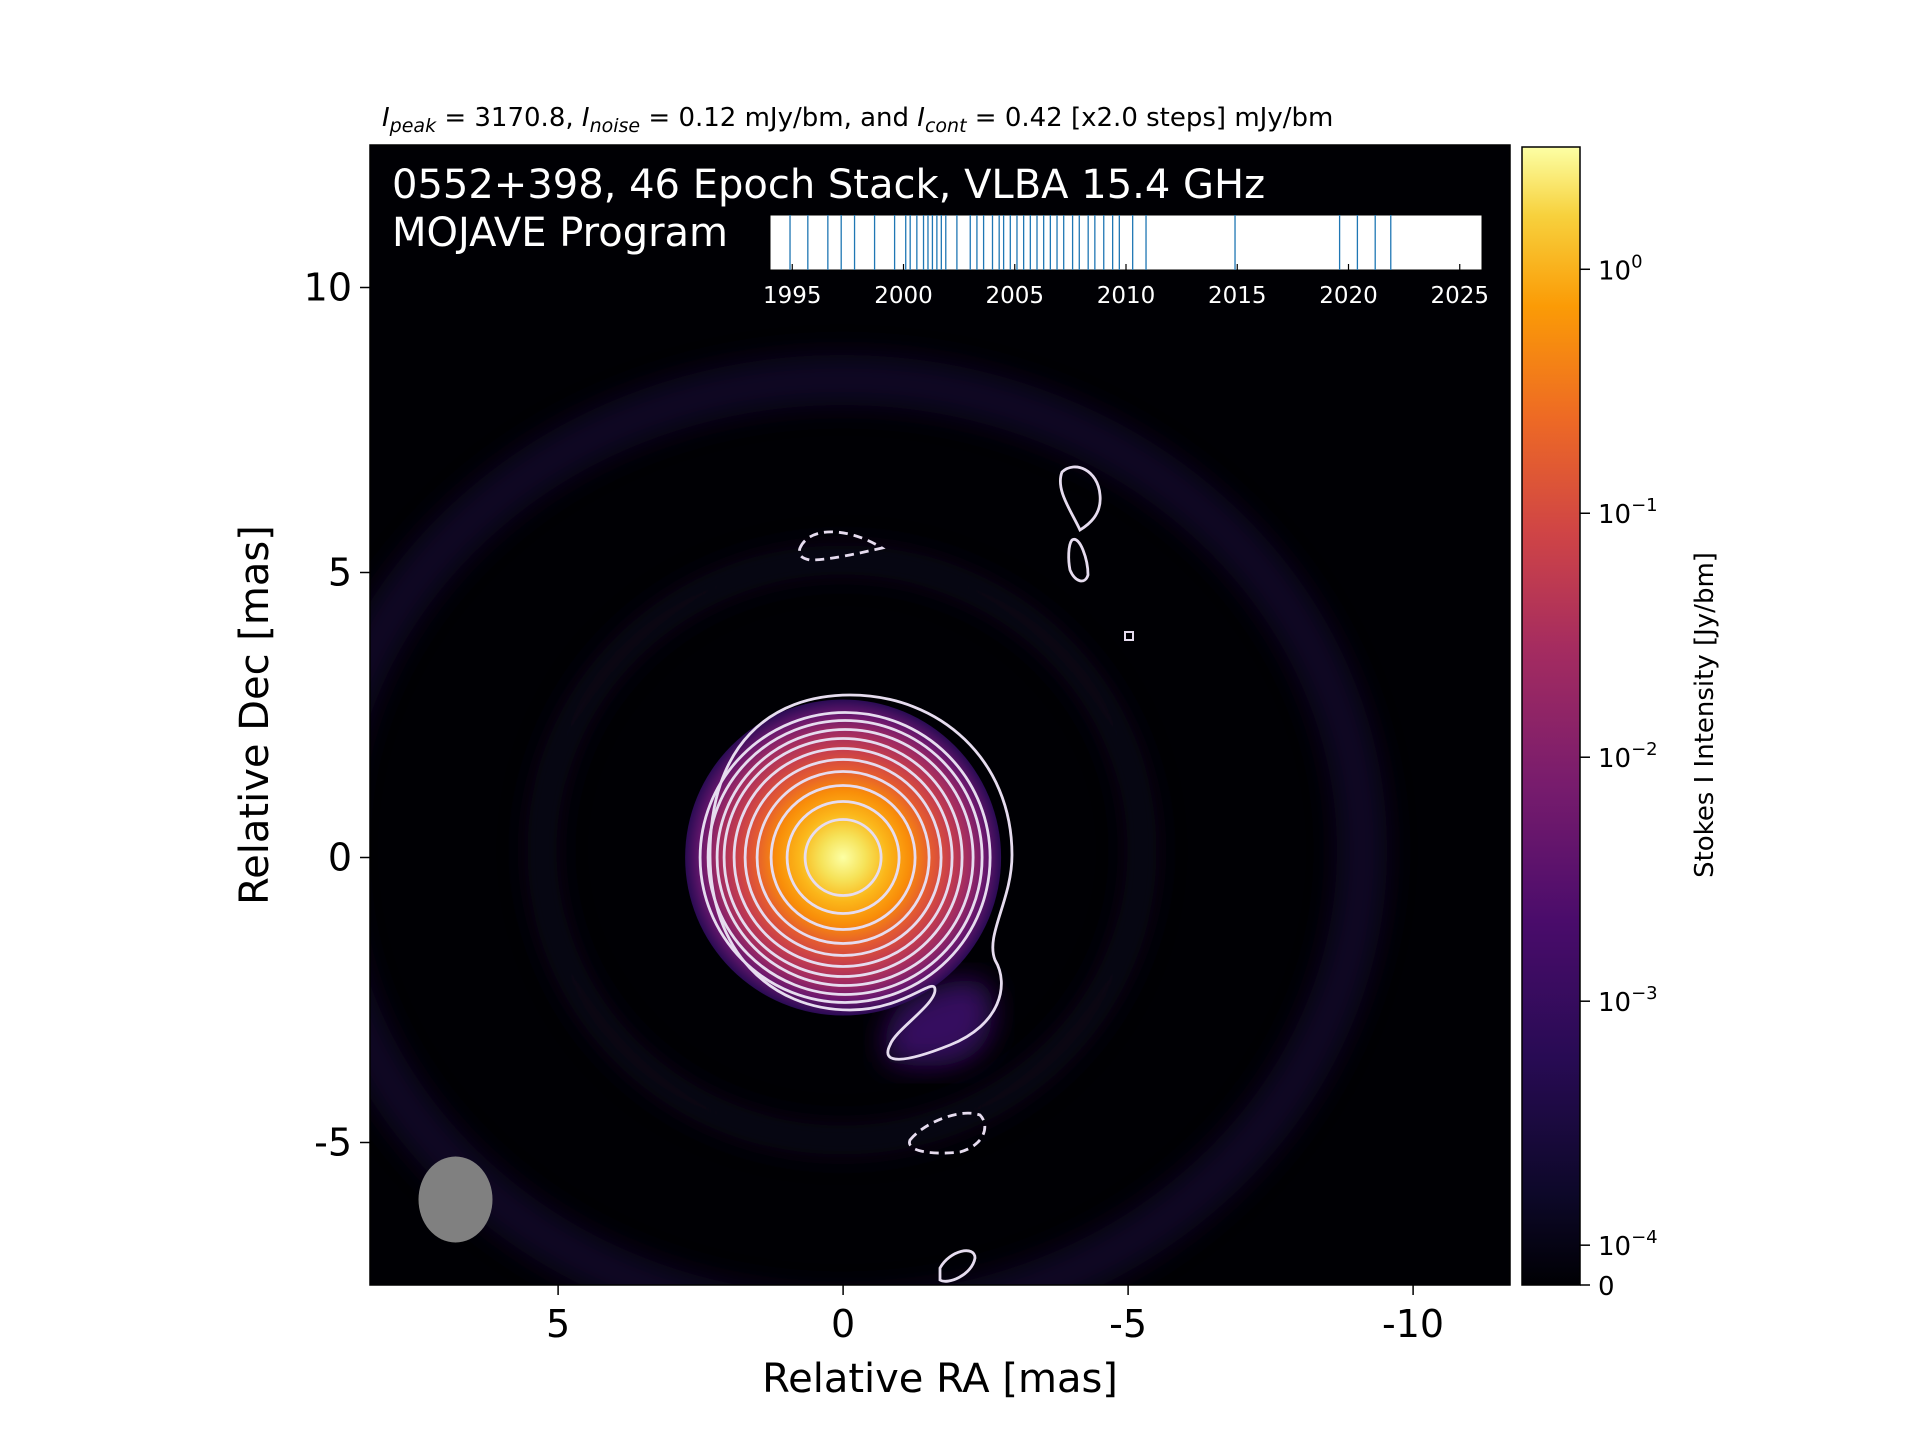 This screenshot has width=1920, height=1440. What do you see at coordinates (1628, 756) in the screenshot?
I see `colorbar-tick-label: 10⁻²` at bounding box center [1628, 756].